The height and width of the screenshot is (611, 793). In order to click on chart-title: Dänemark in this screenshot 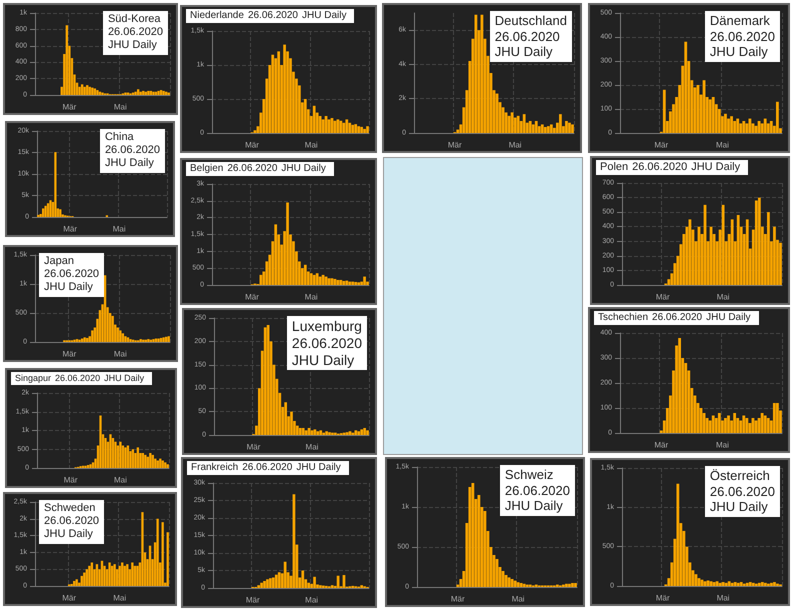, I will do `click(740, 21)`.